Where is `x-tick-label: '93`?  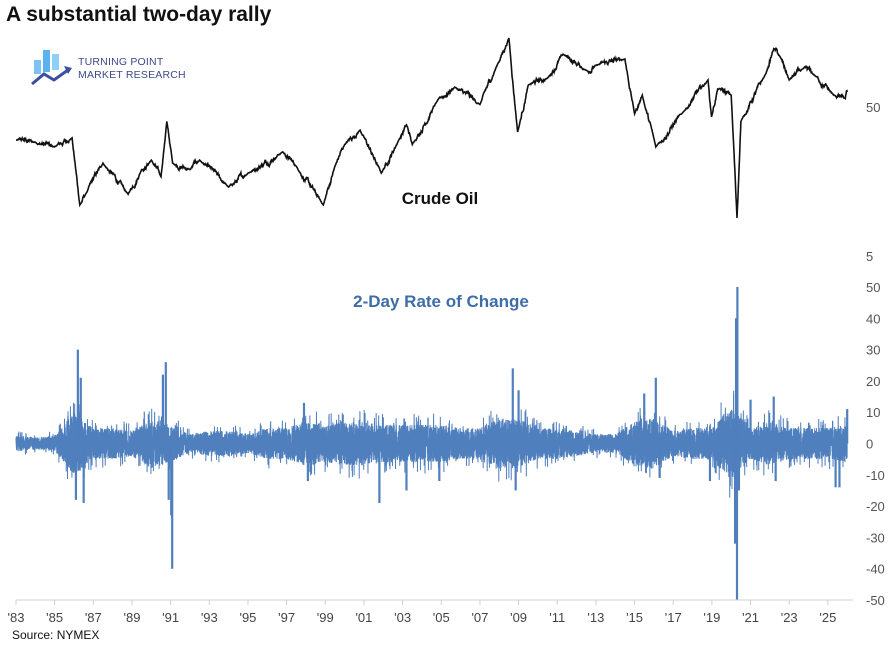
x-tick-label: '93 is located at coordinates (209, 617).